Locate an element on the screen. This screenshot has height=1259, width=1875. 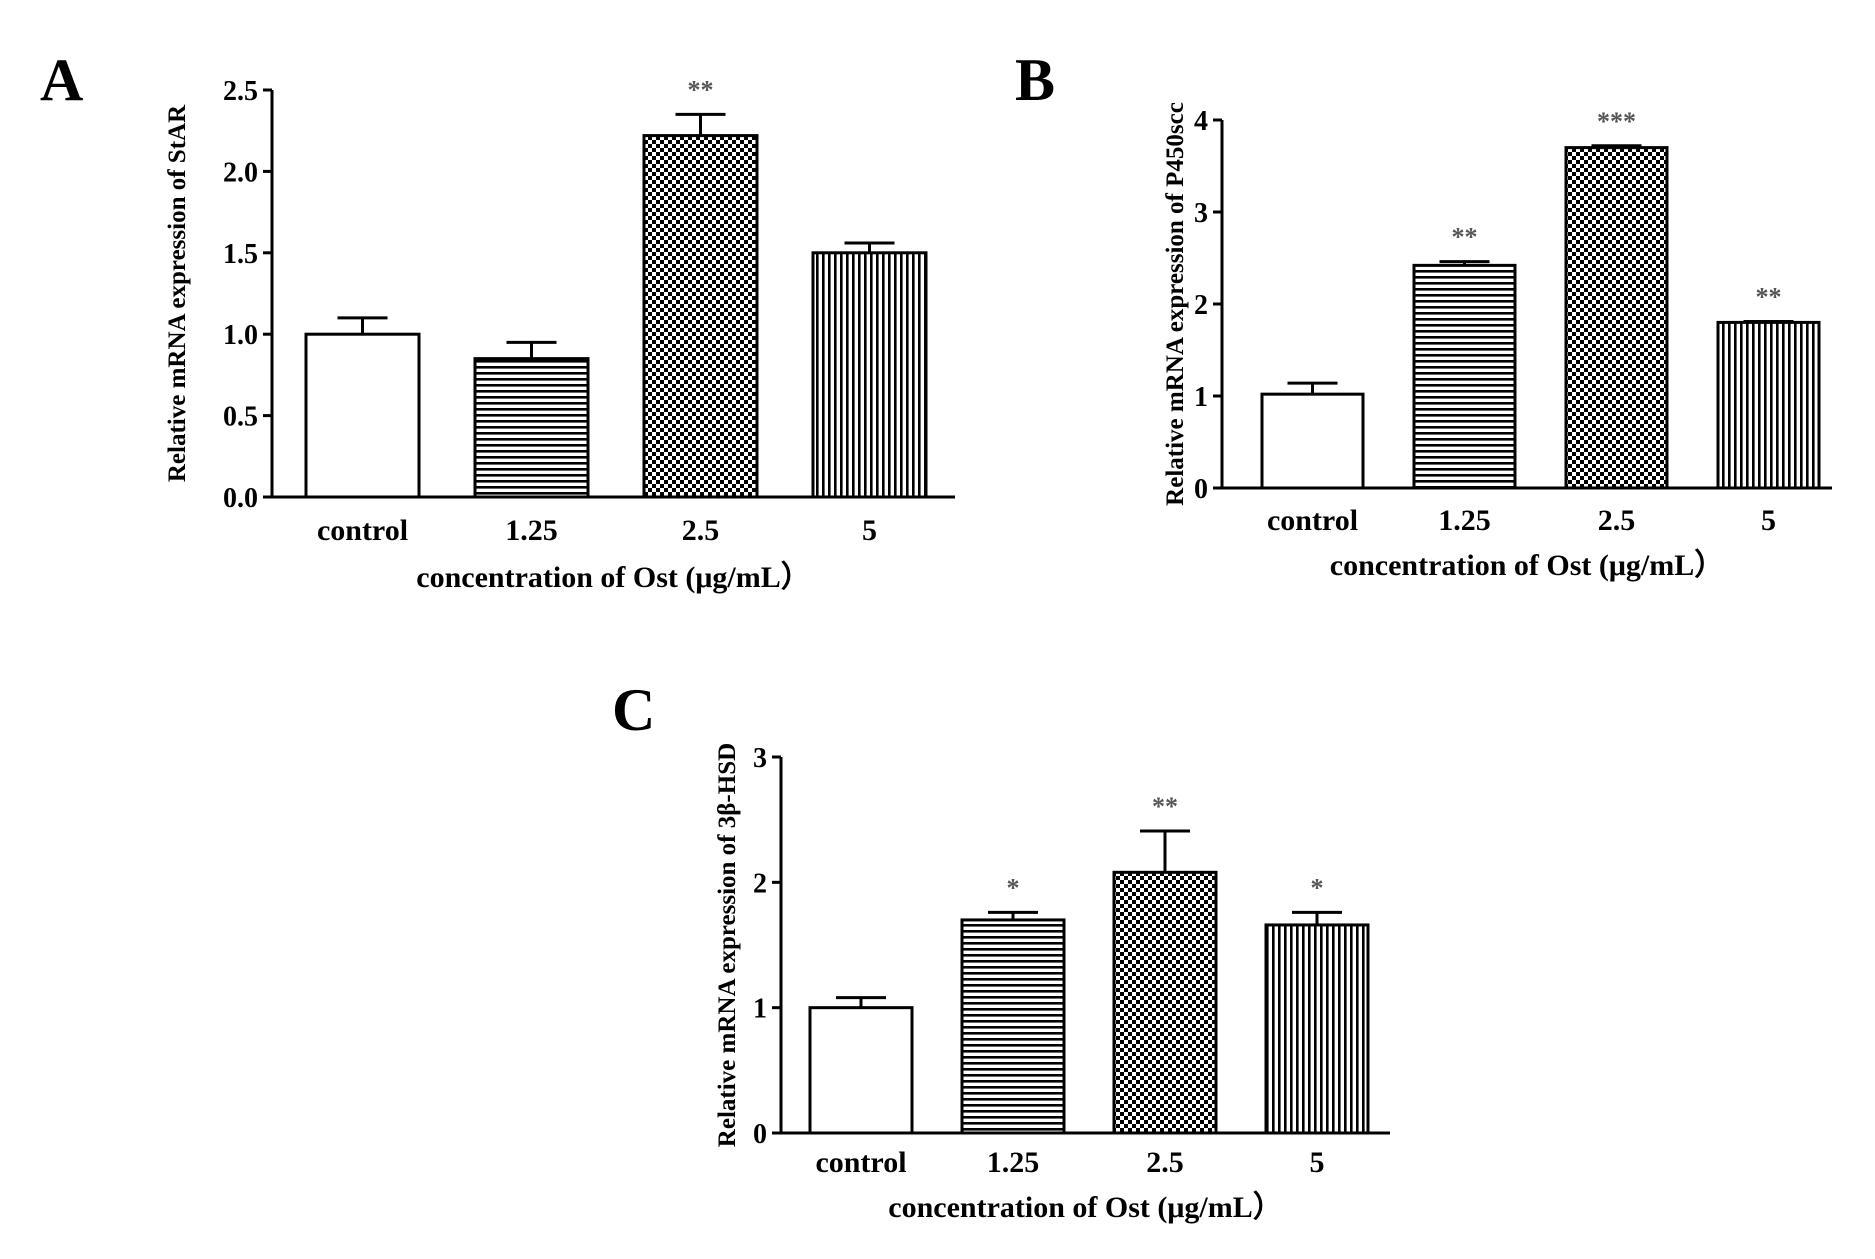
y-tick-label: 4 is located at coordinates (1201, 121).